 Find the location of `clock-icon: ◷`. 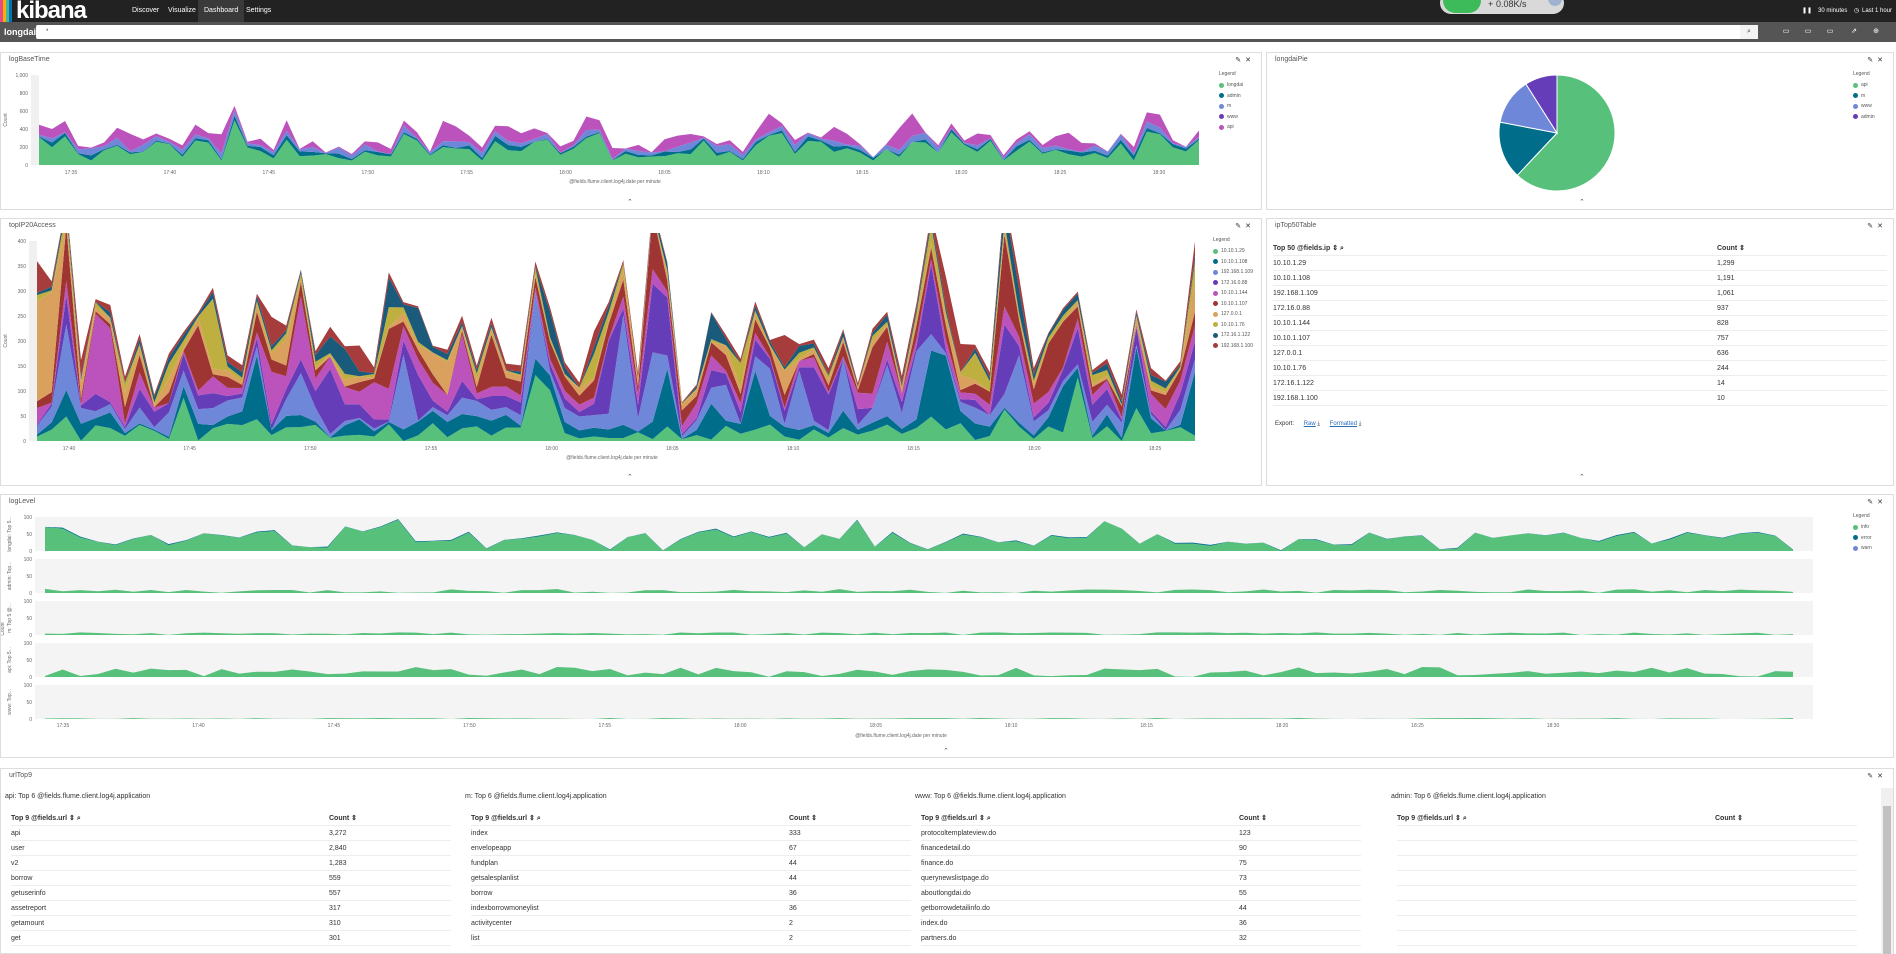

clock-icon: ◷ is located at coordinates (1857, 11).